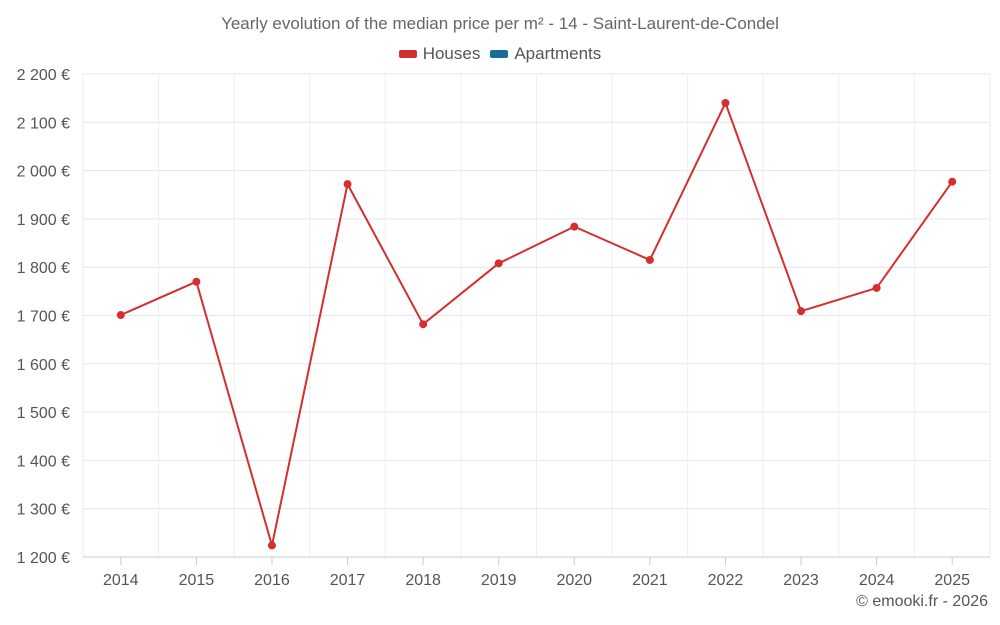 The height and width of the screenshot is (625, 1000). I want to click on x-tick-label: 2024, so click(877, 580).